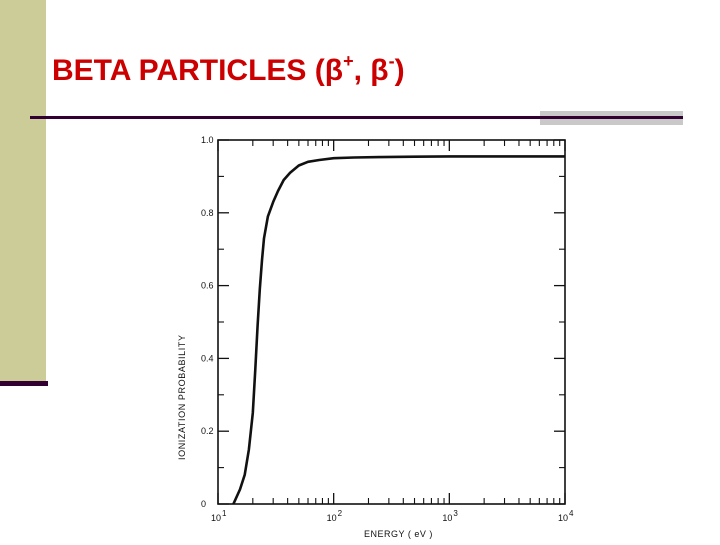 The image size is (720, 545). Describe the element at coordinates (24, 383) in the screenshot. I see `left-band-underline` at that location.